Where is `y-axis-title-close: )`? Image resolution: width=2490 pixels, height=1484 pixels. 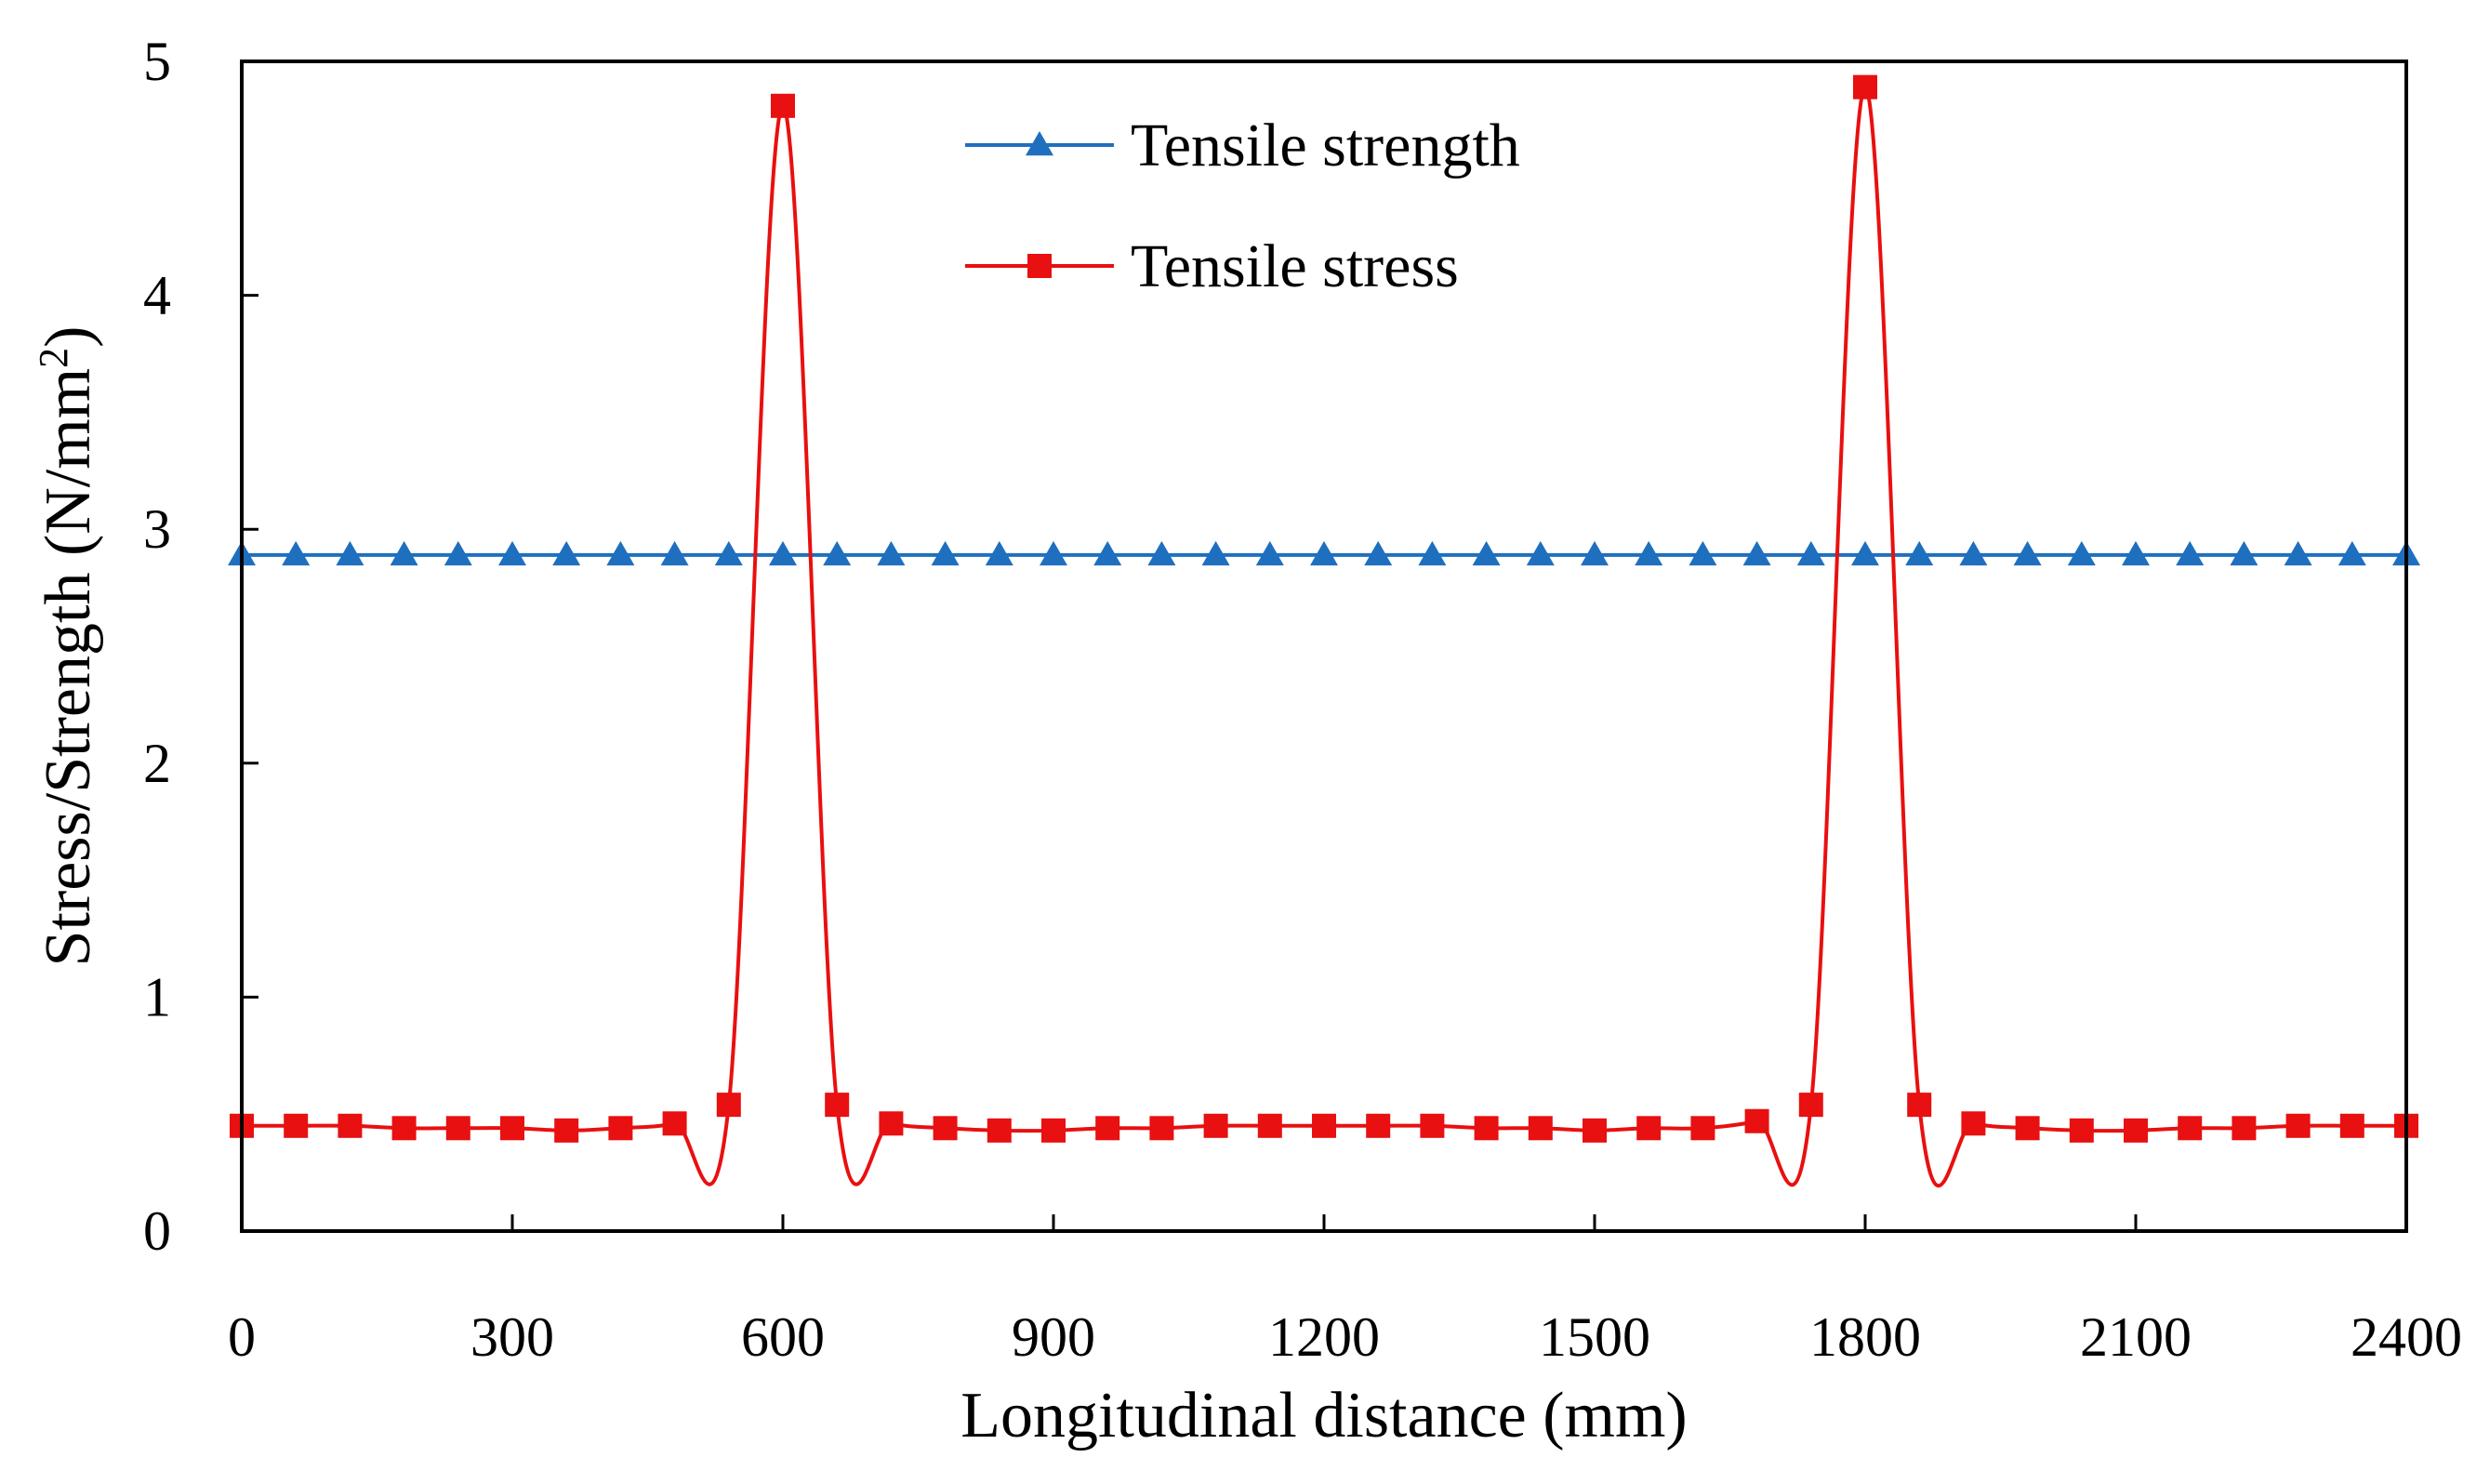
y-axis-title-close: ) is located at coordinates (68, 337).